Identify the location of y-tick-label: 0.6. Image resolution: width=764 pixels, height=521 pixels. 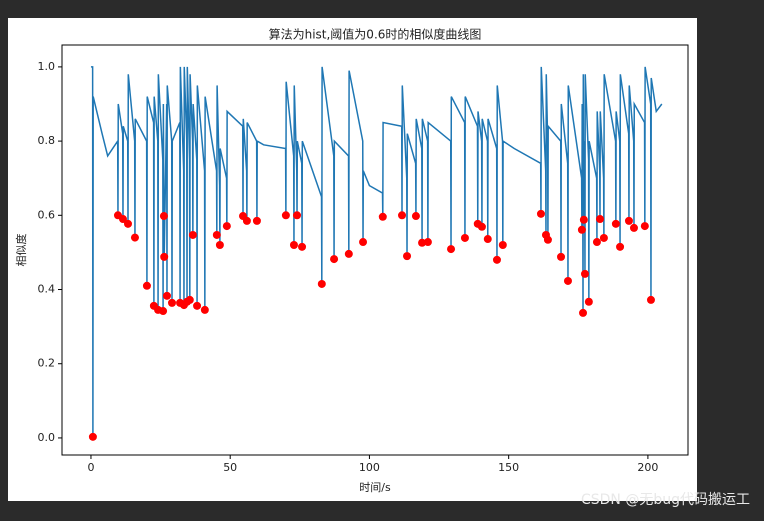
(47, 214).